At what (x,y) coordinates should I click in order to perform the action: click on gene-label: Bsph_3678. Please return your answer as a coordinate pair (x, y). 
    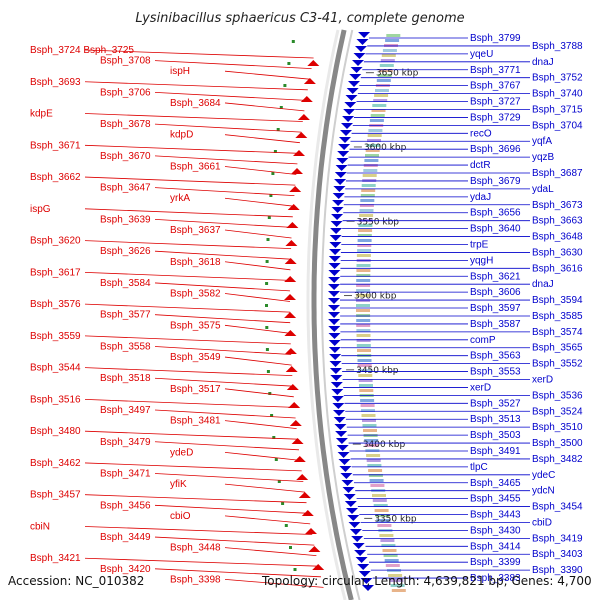
    Looking at the image, I should click on (125, 124).